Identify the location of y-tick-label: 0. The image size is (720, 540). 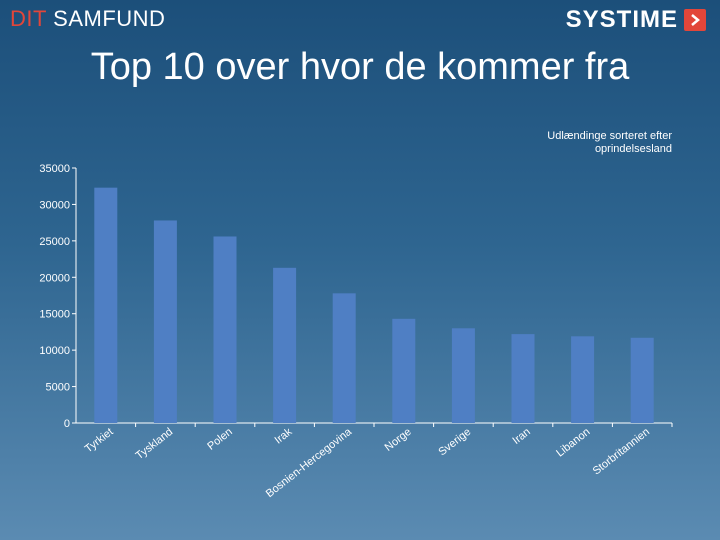
(67, 424).